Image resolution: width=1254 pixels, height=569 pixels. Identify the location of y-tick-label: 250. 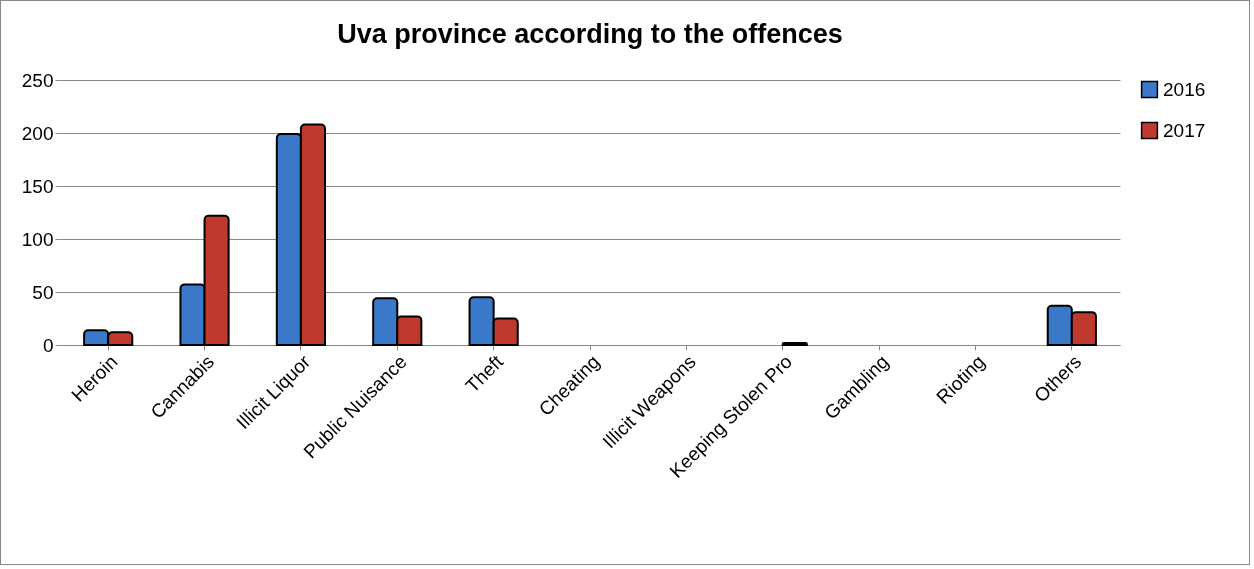
(37, 80).